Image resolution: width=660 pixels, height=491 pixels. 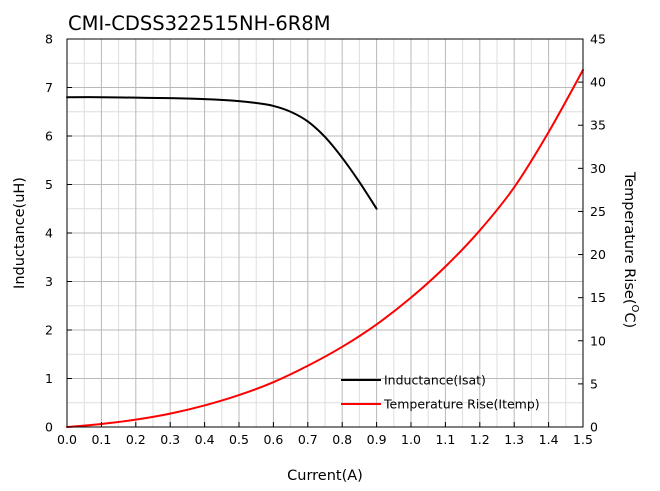 I want to click on y-axis-title: Inductance(uH), so click(x=20, y=233).